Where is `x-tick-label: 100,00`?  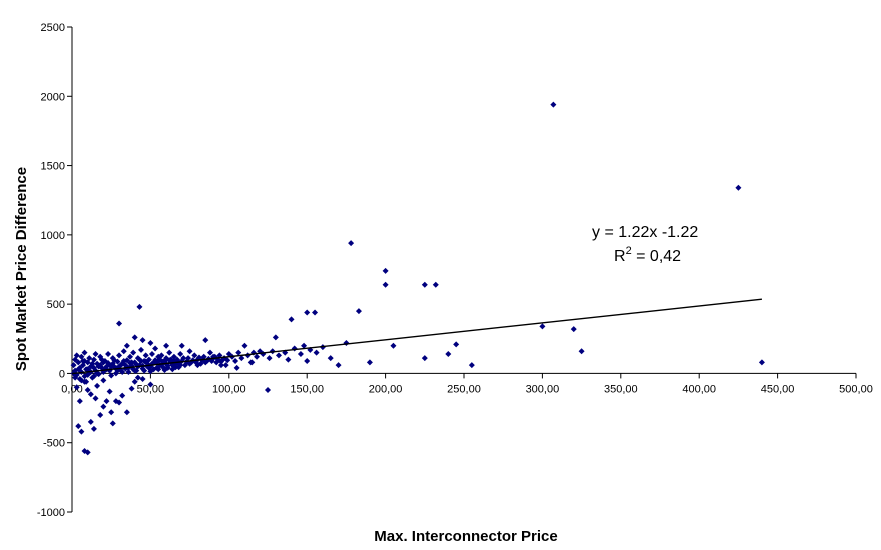 x-tick-label: 100,00 is located at coordinates (229, 389).